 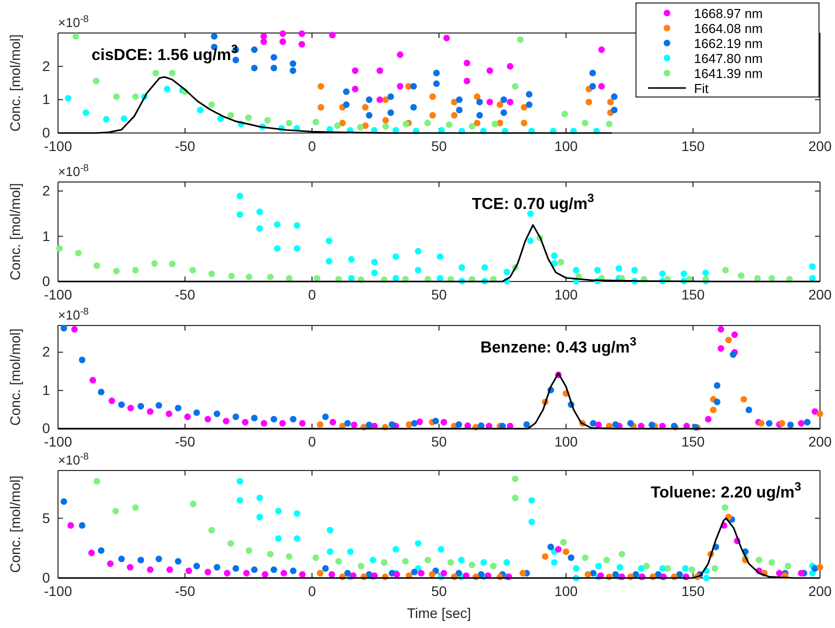 What do you see at coordinates (533, 202) in the screenshot?
I see `annotation: TCE: 0.70 ug/m$^{3}$` at bounding box center [533, 202].